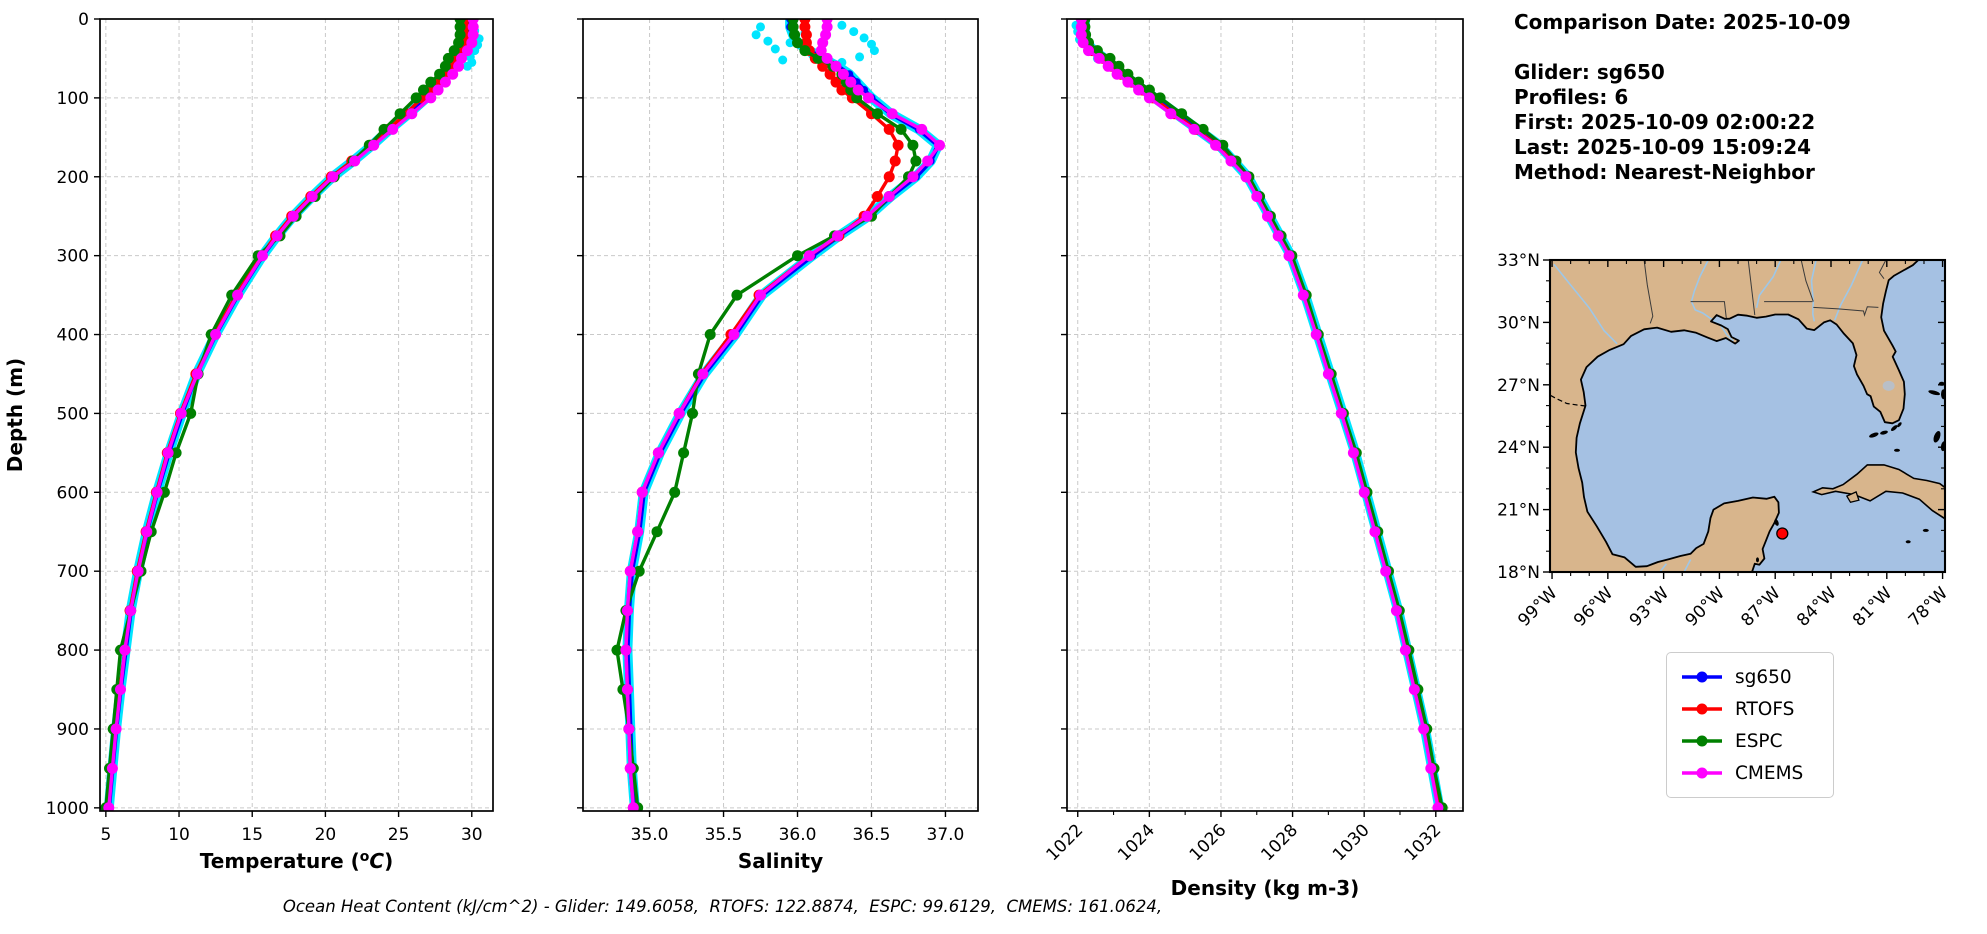 The height and width of the screenshot is (934, 1987). Describe the element at coordinates (1518, 511) in the screenshot. I see `svg-text: 21°N` at that location.